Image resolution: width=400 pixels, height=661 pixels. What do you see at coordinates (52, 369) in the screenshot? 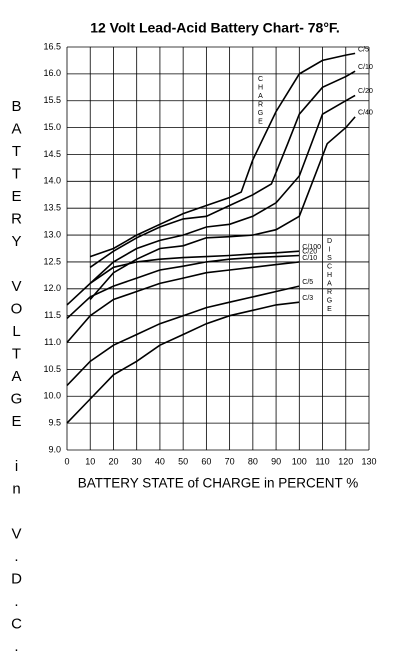
I see `y-tick-label: 10.5` at bounding box center [52, 369].